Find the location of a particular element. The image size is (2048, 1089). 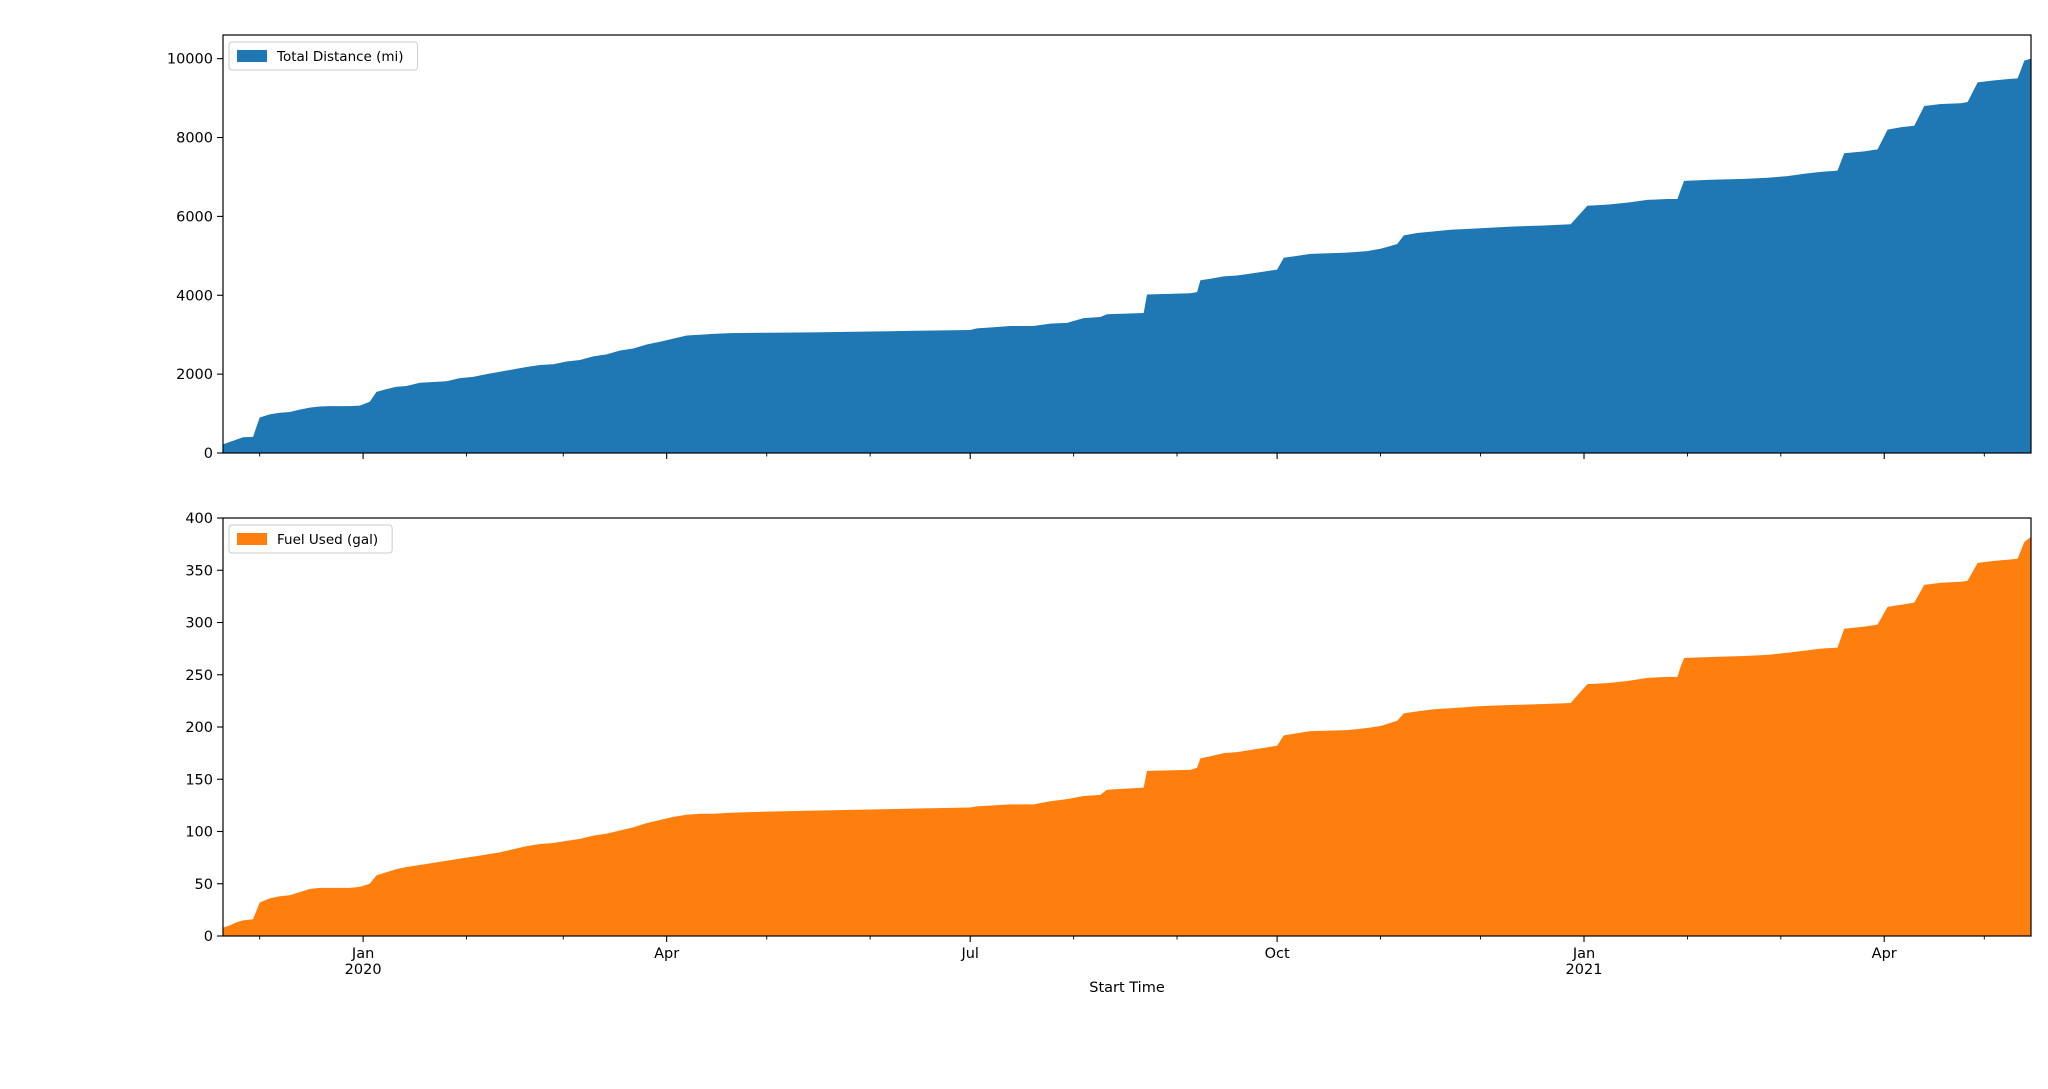

fuel-y-tick-label: 0 is located at coordinates (208, 937).